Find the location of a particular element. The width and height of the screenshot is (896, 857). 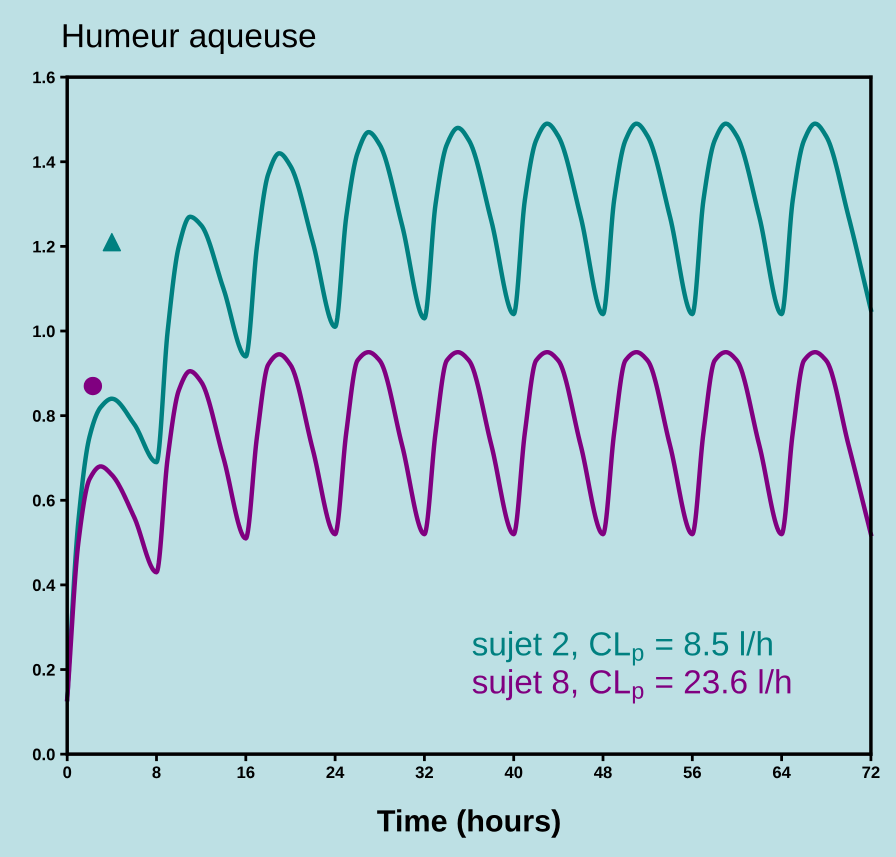

x-tick-label: 8 is located at coordinates (156, 772).